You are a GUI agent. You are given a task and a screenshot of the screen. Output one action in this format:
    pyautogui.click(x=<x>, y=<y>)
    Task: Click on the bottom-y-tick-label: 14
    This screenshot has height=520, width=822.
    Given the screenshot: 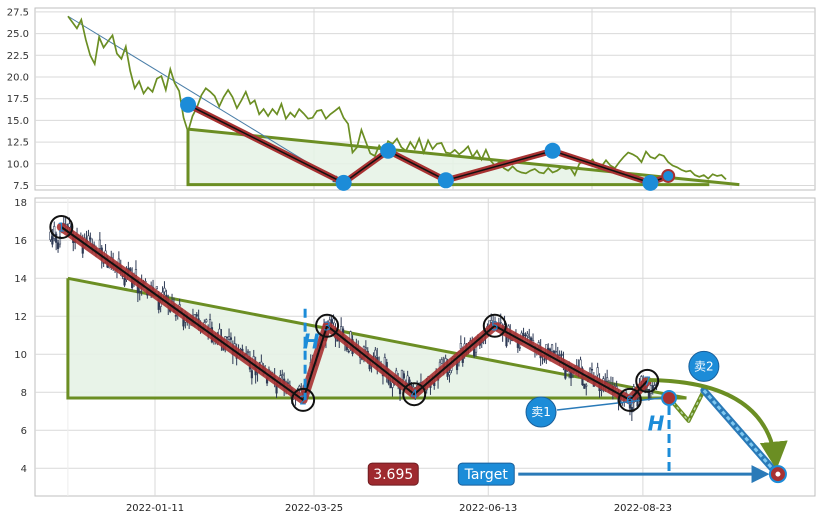 What is the action you would take?
    pyautogui.click(x=20, y=279)
    